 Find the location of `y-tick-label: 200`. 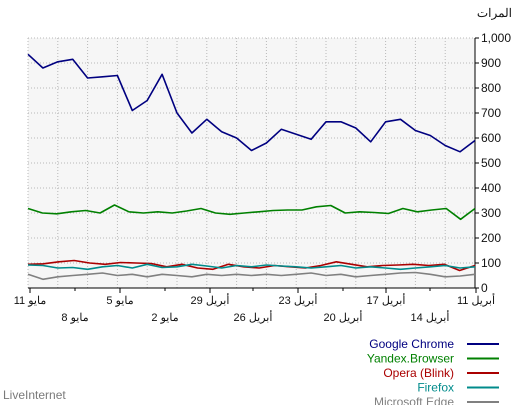

y-tick-label: 200 is located at coordinates (491, 238).